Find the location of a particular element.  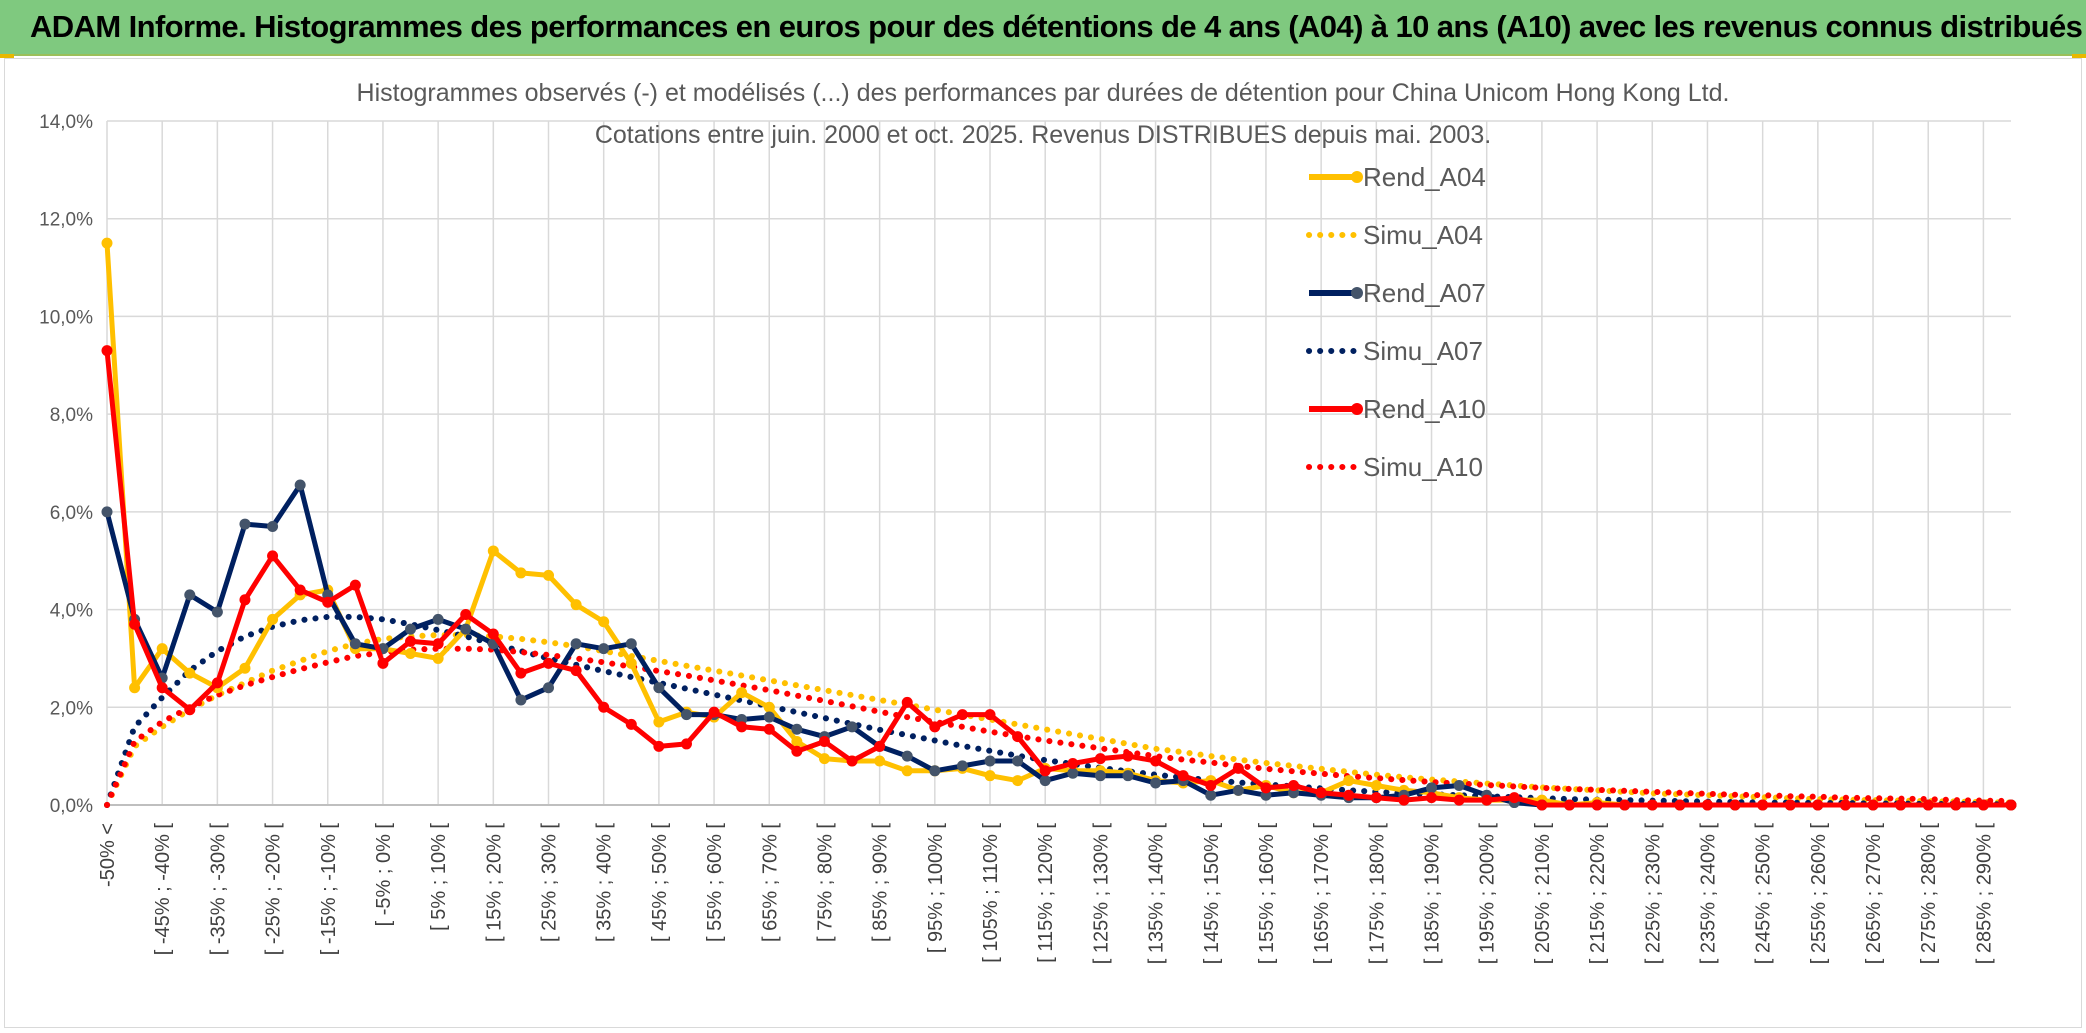

x-tick-label: [ 215% ; 220% [ is located at coordinates (1598, 894).